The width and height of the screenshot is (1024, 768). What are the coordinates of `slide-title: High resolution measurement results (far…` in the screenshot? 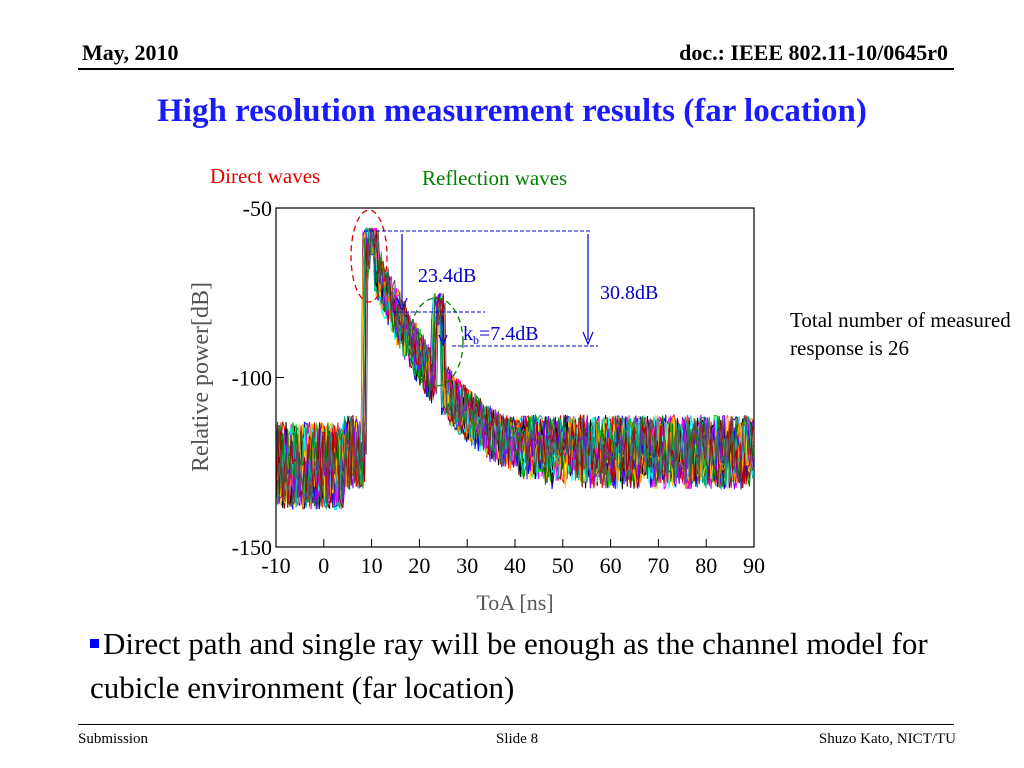 It's located at (512, 111).